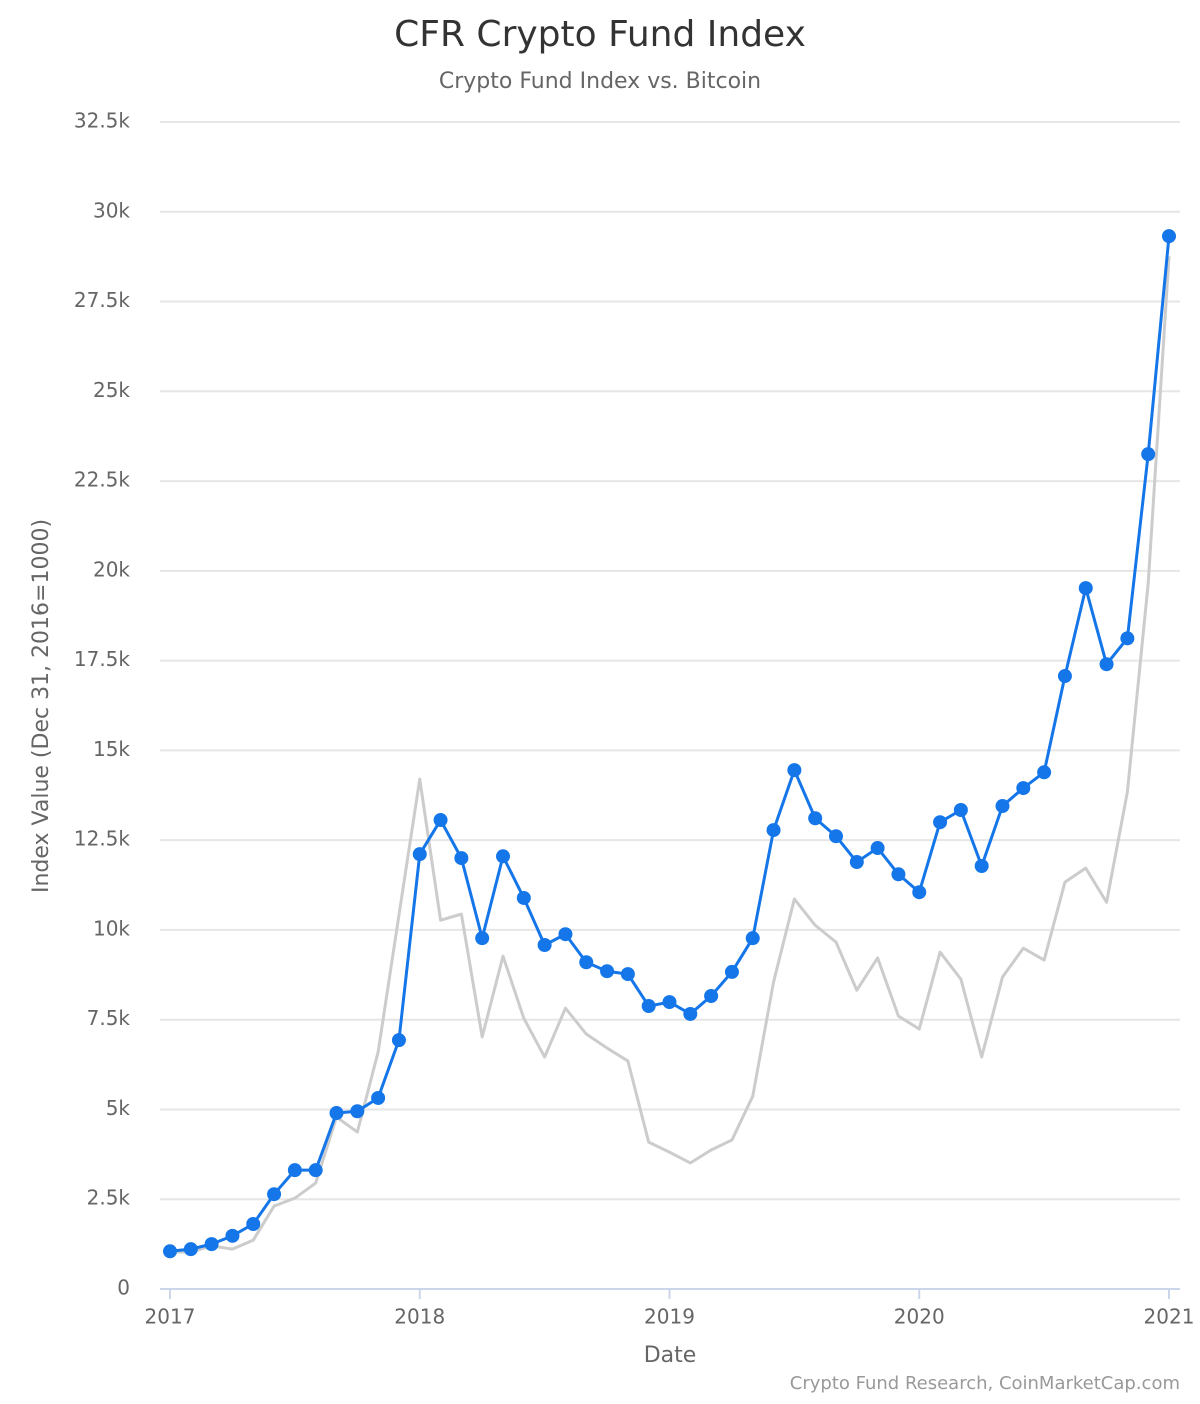  Describe the element at coordinates (919, 1317) in the screenshot. I see `x-tick-label: 2020` at that location.